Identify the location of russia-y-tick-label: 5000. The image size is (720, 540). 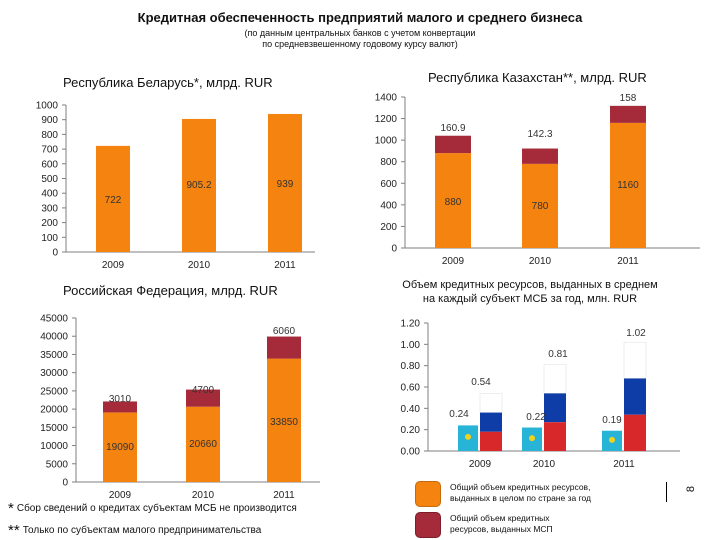
(57, 464).